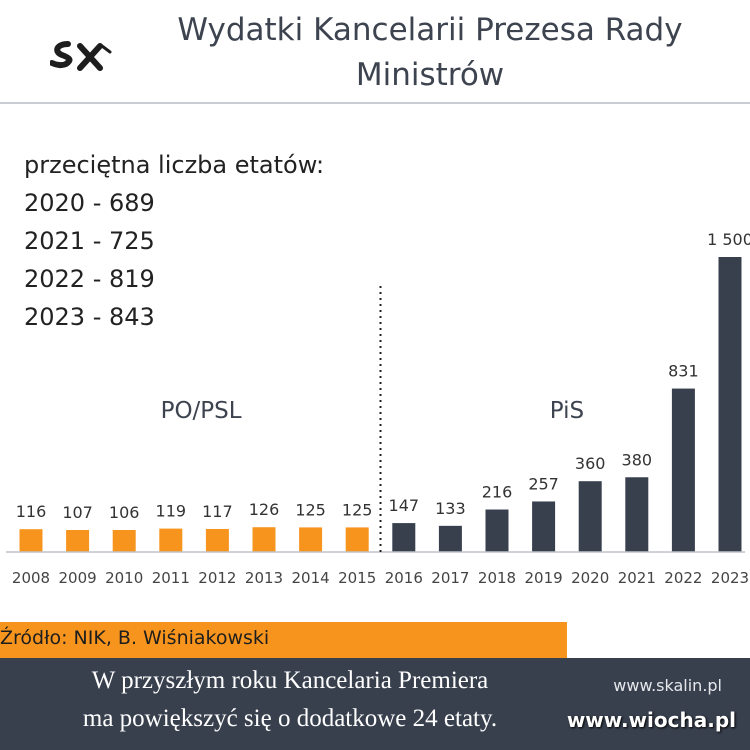 The height and width of the screenshot is (750, 750). Describe the element at coordinates (135, 638) in the screenshot. I see `source-text: Źródło: NIK, B. Wiśniakowski` at that location.